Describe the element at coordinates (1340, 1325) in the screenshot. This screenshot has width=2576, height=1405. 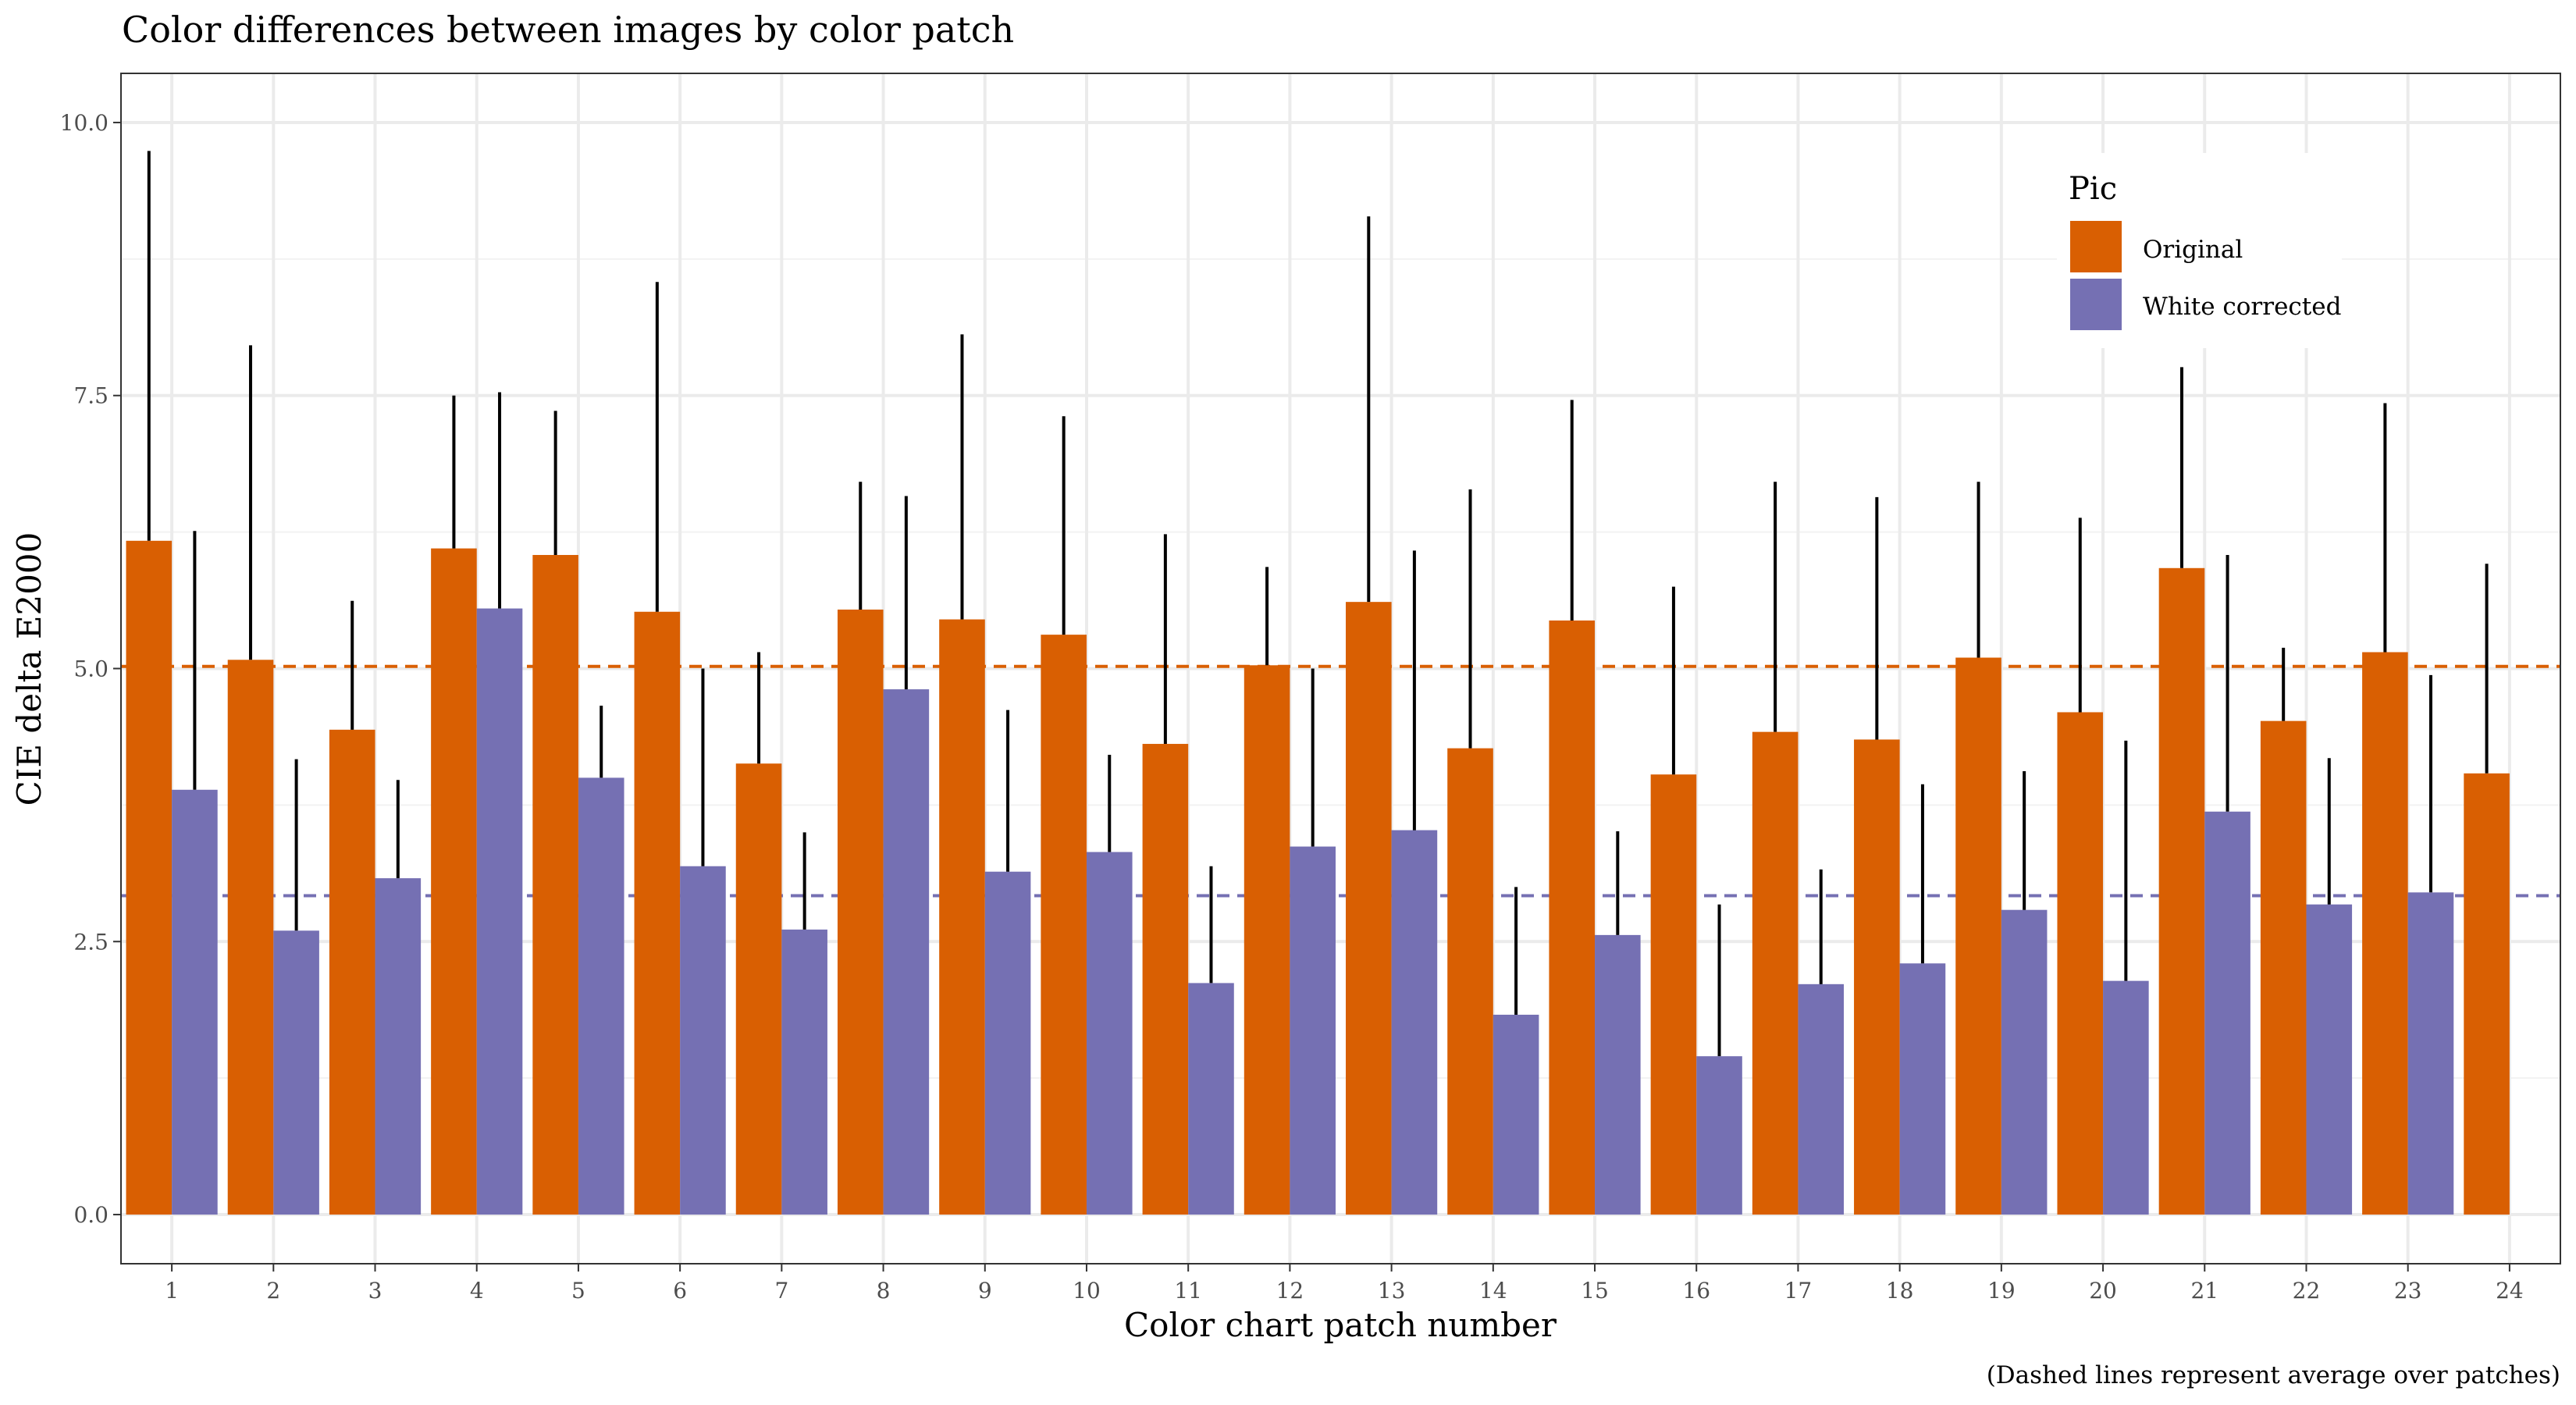
I see `x-axis-title: Color chart patch number` at that location.